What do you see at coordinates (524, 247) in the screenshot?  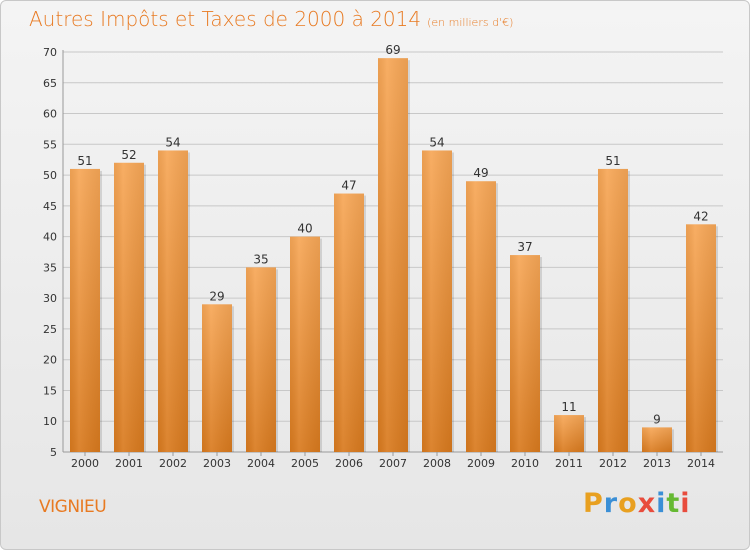 I see `data-label: 37` at bounding box center [524, 247].